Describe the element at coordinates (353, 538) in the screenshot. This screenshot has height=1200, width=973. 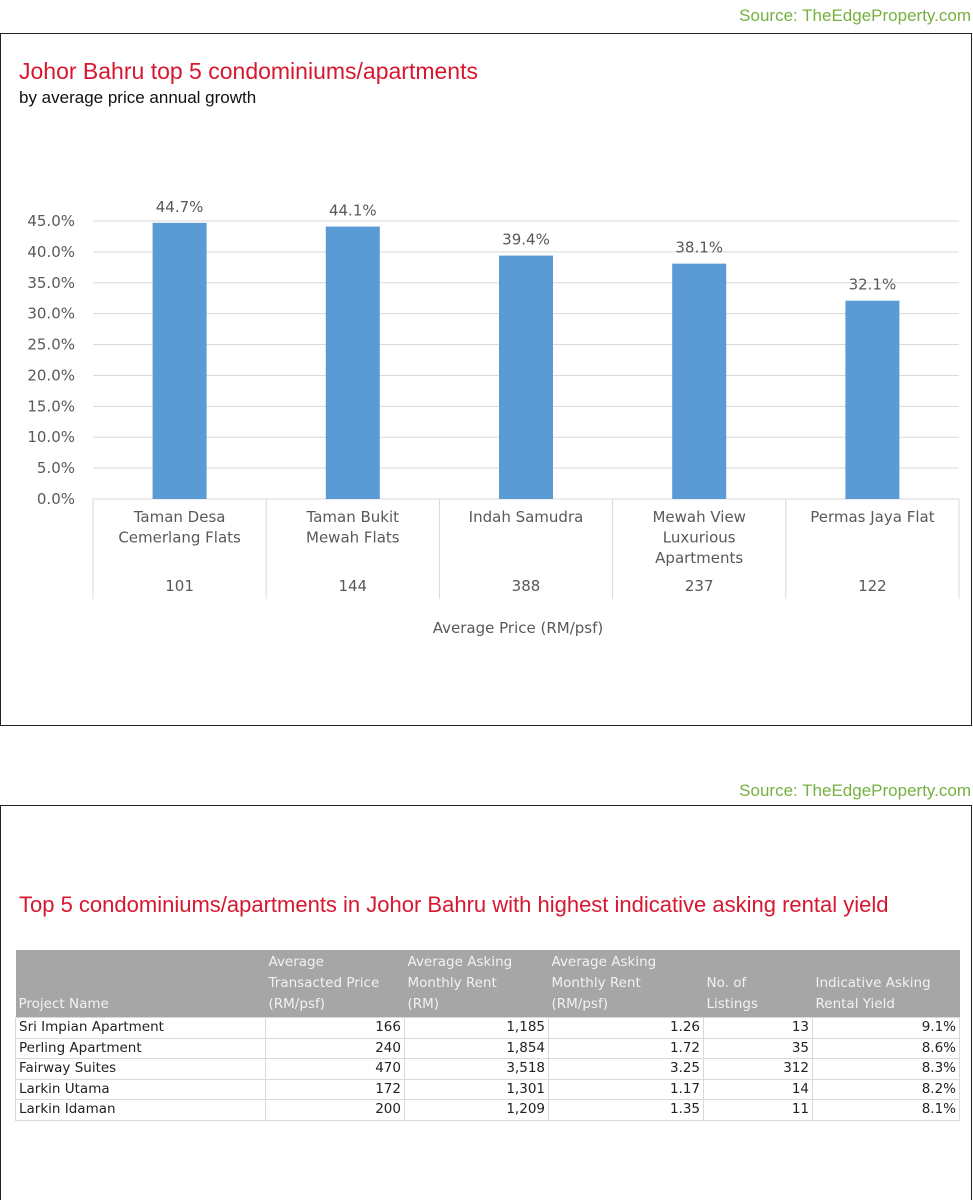
I see `category-label: Mewah Flats` at that location.